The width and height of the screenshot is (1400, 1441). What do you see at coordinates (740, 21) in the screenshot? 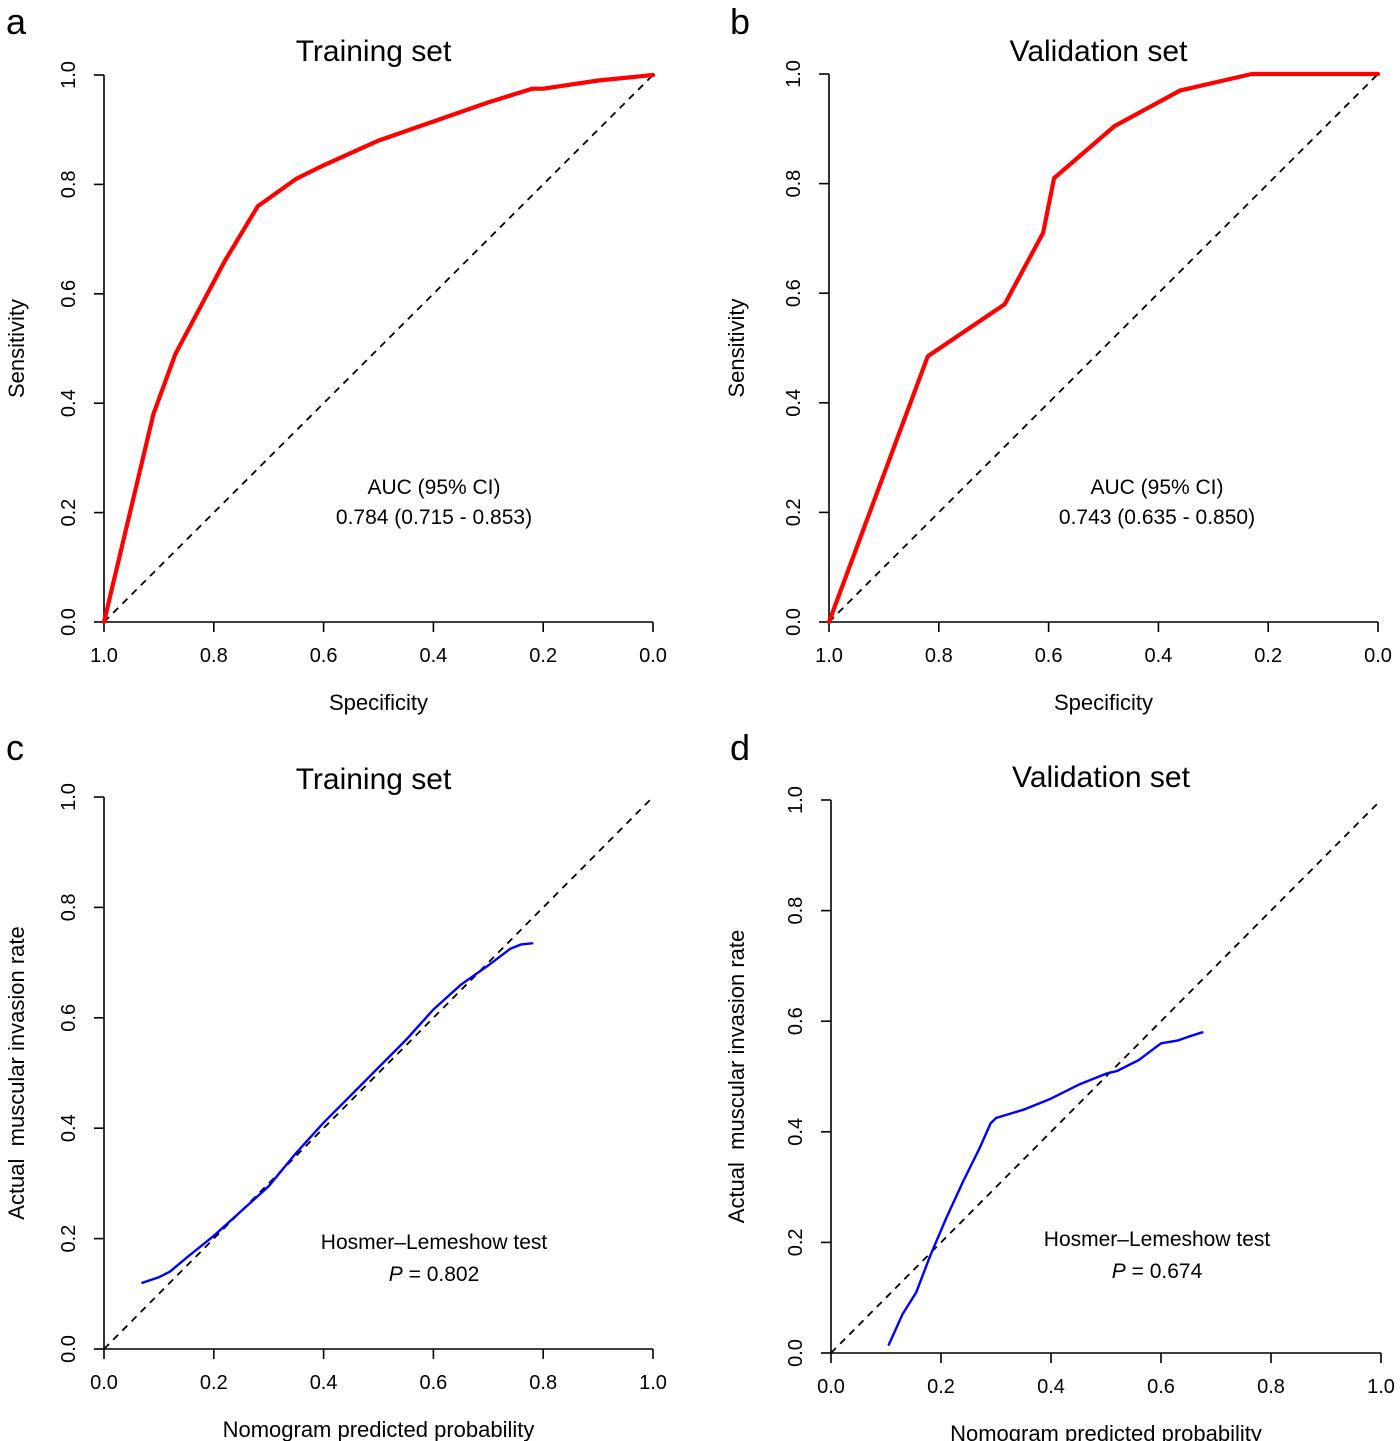
I see `panel-letter: b` at bounding box center [740, 21].